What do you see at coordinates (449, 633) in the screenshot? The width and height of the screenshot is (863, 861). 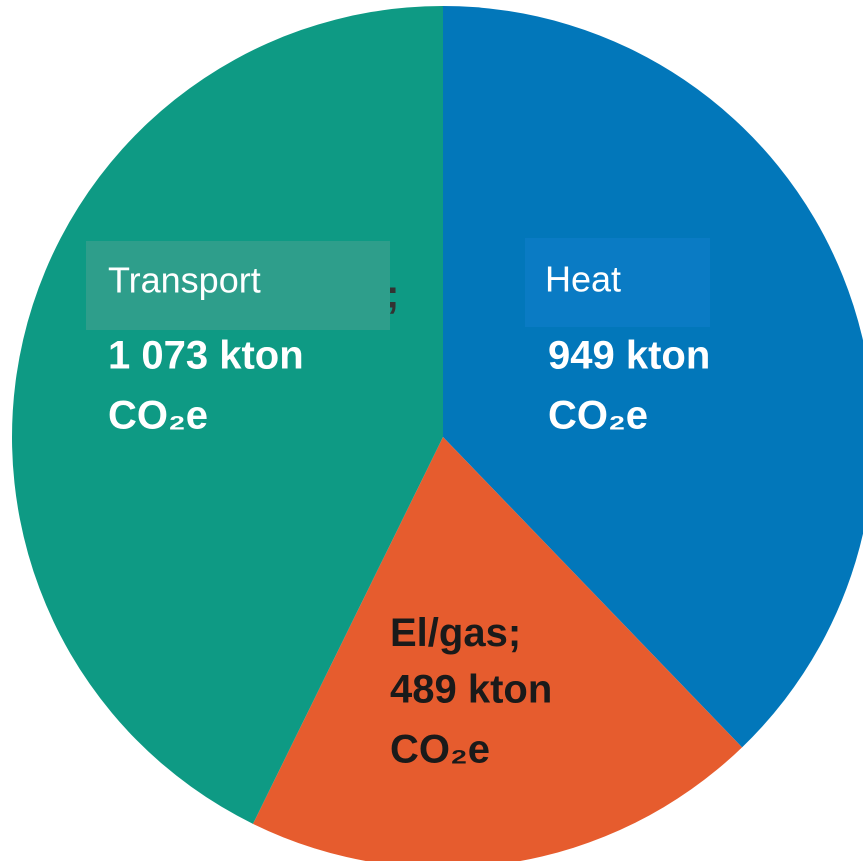 I see `category-name: El/gas` at bounding box center [449, 633].